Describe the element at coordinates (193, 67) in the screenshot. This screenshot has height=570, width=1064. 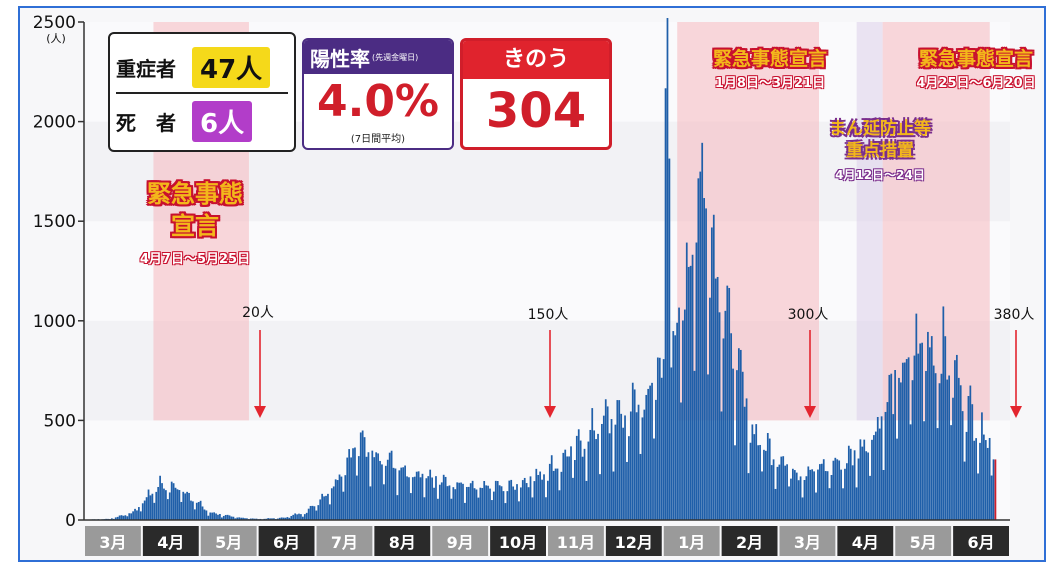
I see `severe-row: 重症者 47人` at that location.